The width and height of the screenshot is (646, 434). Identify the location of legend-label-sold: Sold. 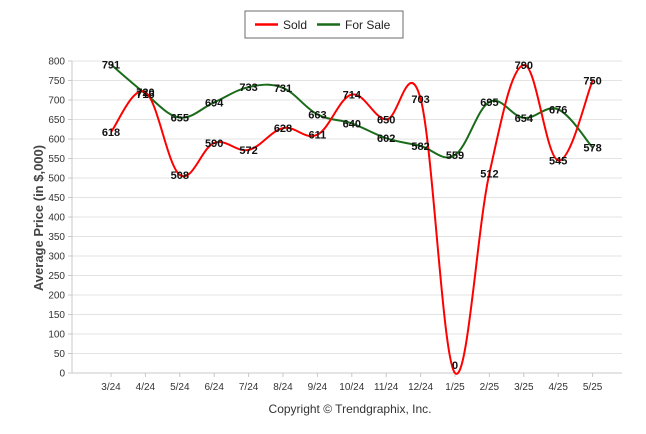
(295, 25).